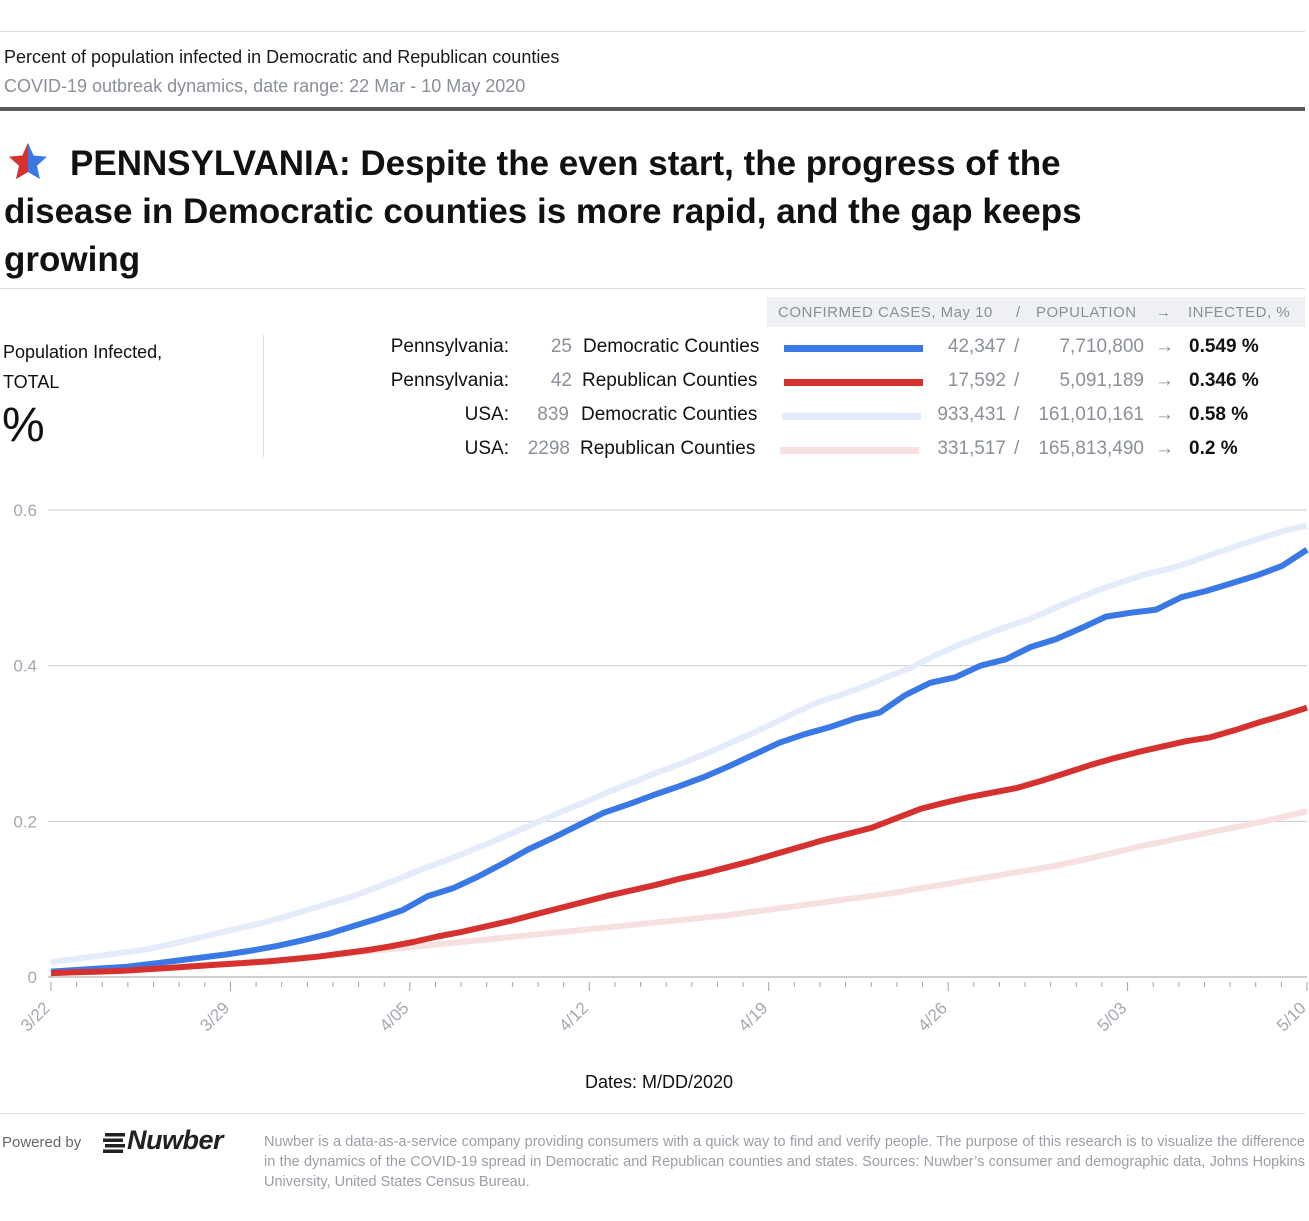  I want to click on y-tick-label: 0.6, so click(25, 510).